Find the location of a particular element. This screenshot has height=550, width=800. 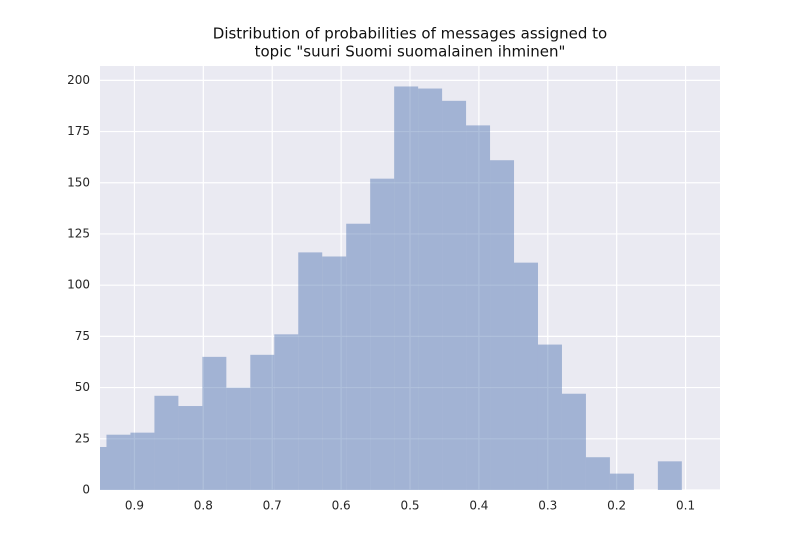

x-tick-label: 0.5 is located at coordinates (409, 506).